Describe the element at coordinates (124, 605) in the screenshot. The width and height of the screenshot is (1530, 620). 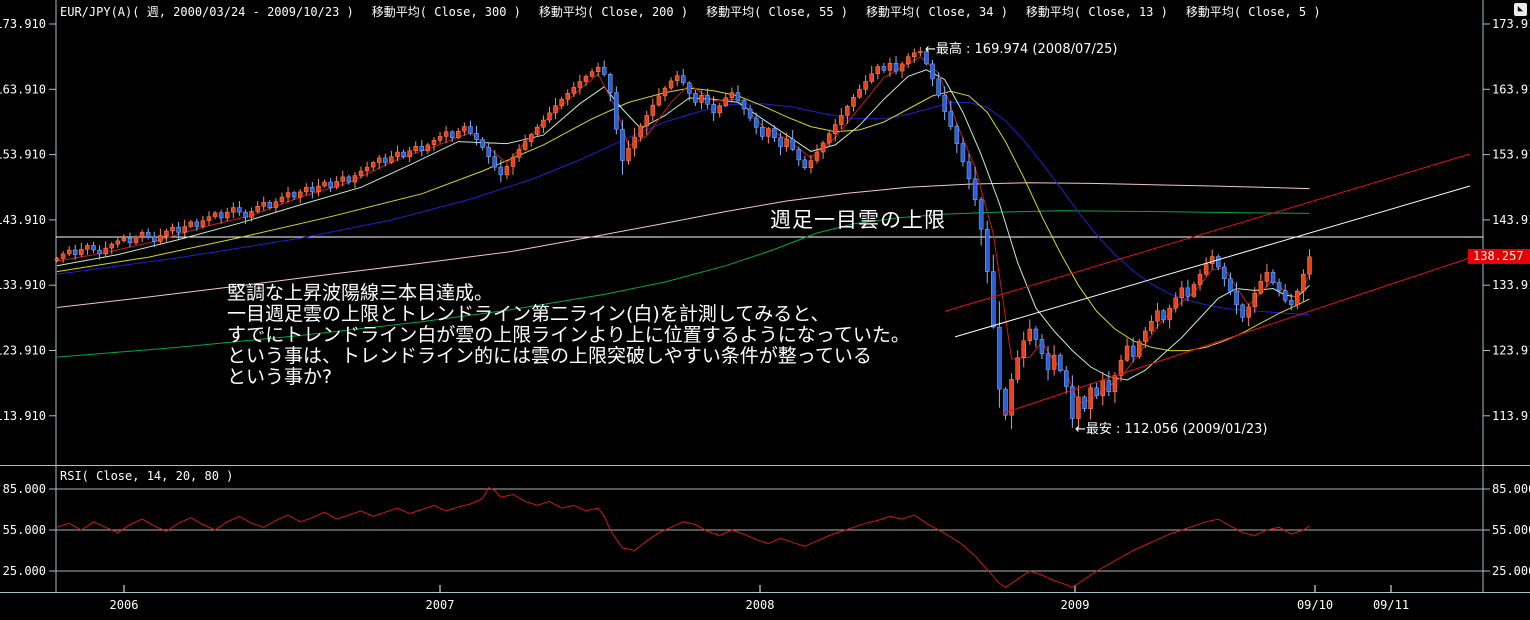
I see `time-axis-label: 2006` at that location.